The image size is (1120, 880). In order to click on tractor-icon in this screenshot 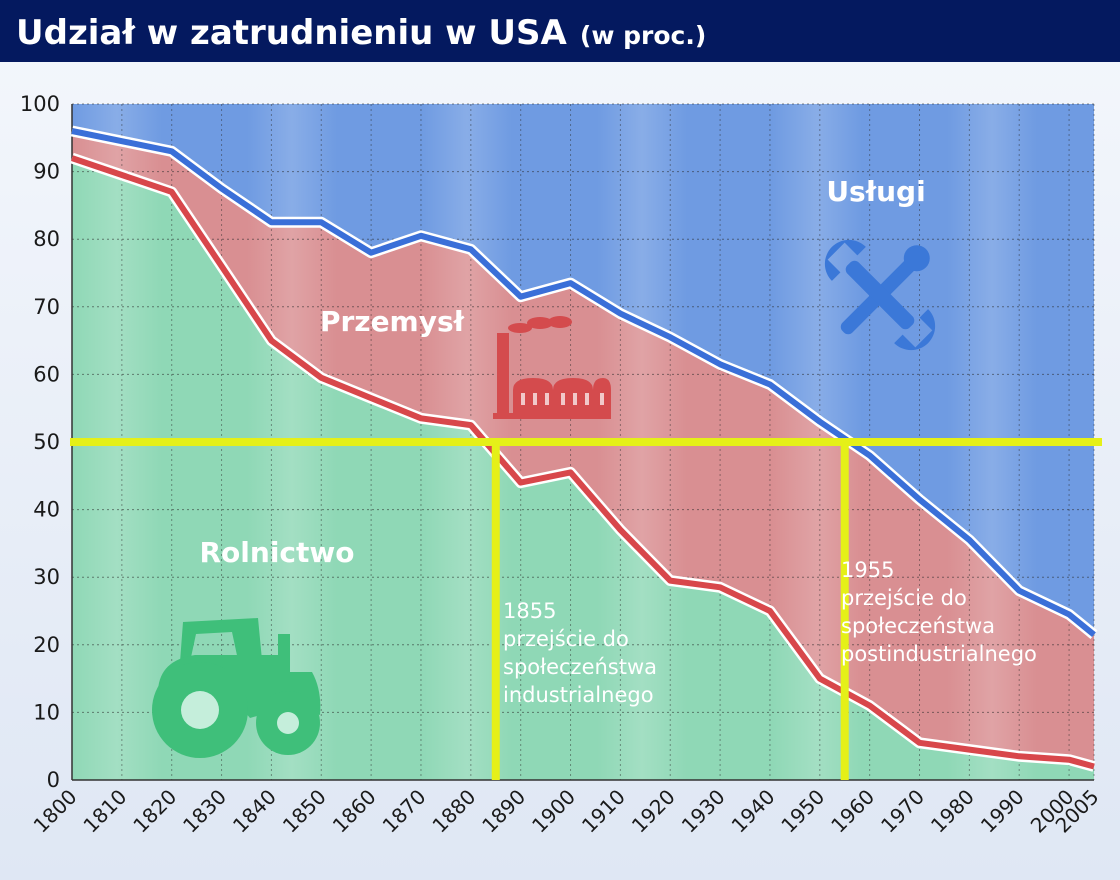, I will do `click(236, 688)`.